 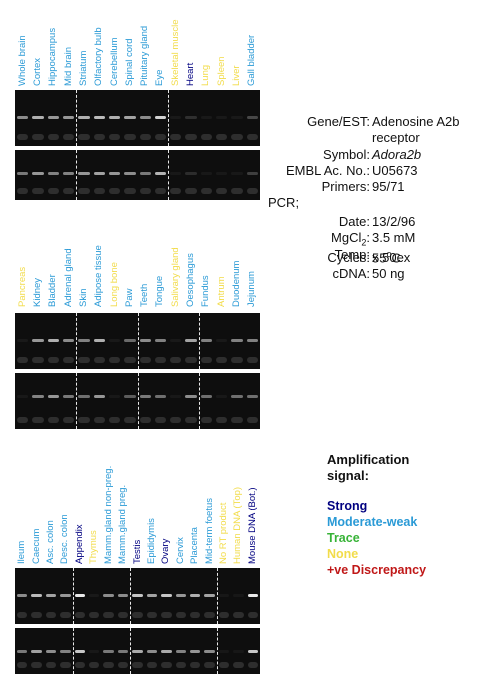 What do you see at coordinates (252, 289) in the screenshot?
I see `lane-label: Jejunum` at bounding box center [252, 289].